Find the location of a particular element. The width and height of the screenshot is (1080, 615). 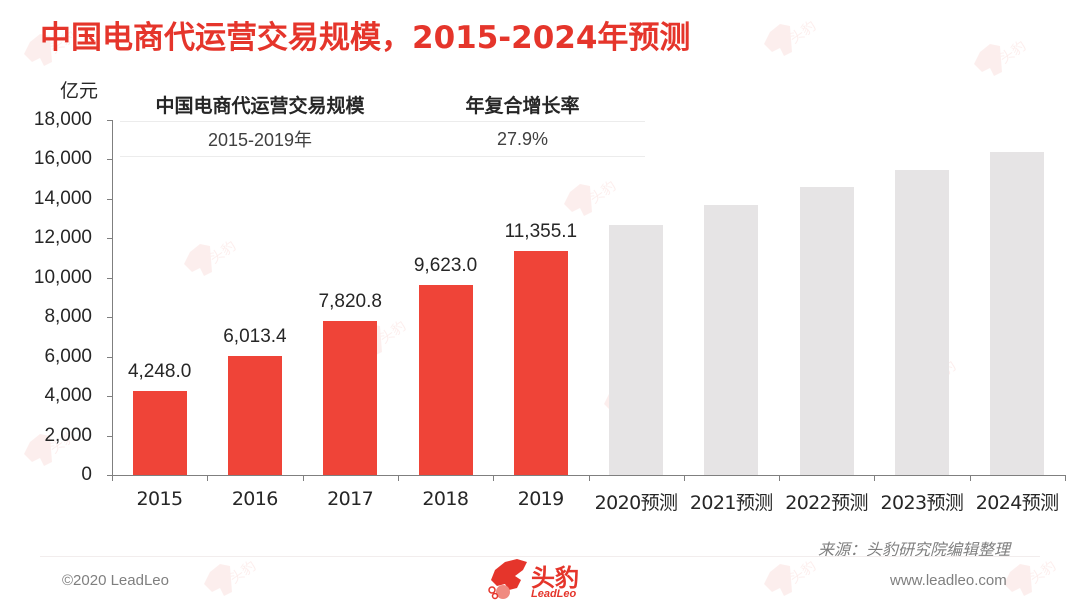

x-tick-label: 2021预测 is located at coordinates (731, 503).